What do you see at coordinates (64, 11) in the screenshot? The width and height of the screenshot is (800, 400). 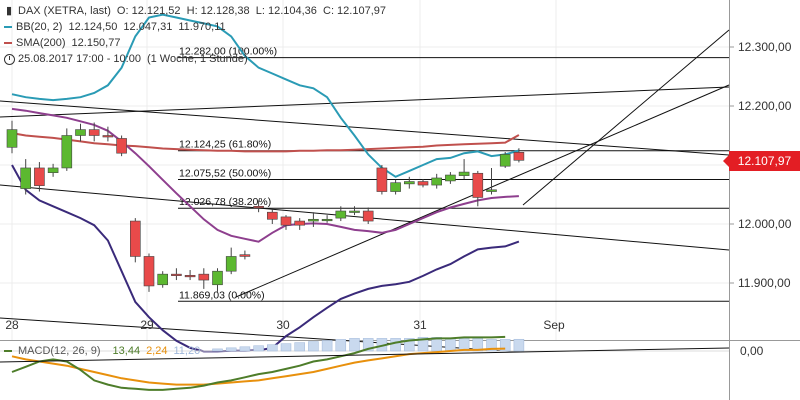 I see `instrument-name: DAX (XETRA, last)` at bounding box center [64, 11].